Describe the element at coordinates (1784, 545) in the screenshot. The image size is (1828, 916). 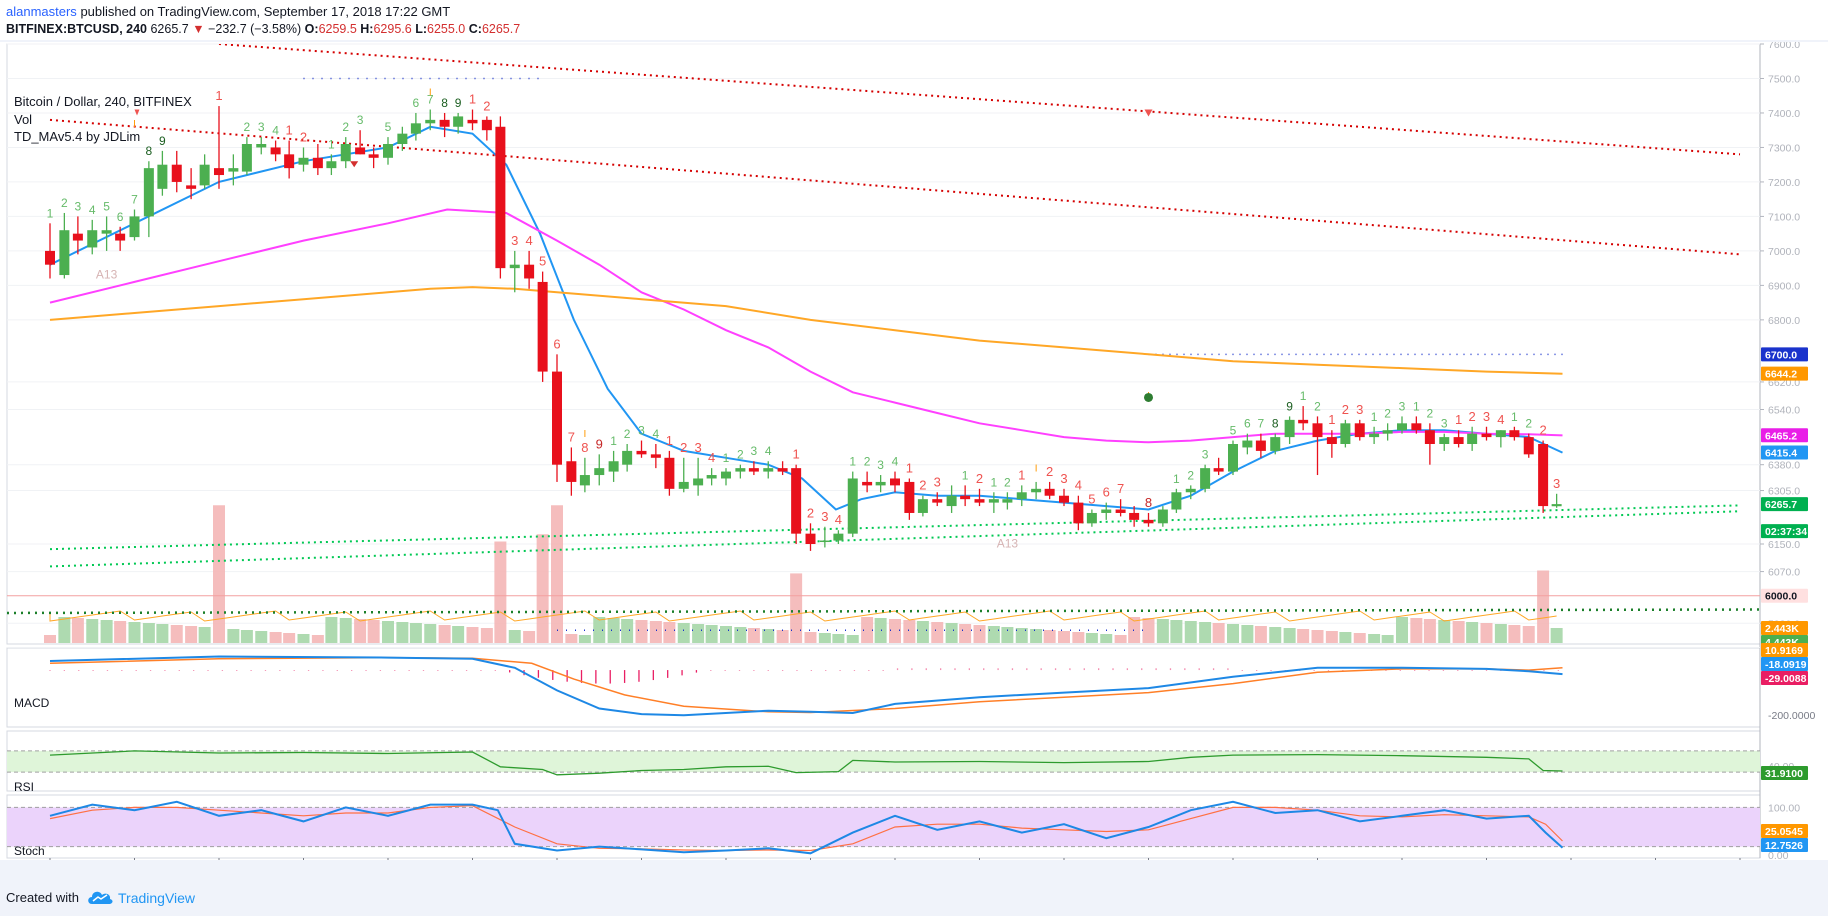
I see `price-axis-label: 6150.0` at that location.